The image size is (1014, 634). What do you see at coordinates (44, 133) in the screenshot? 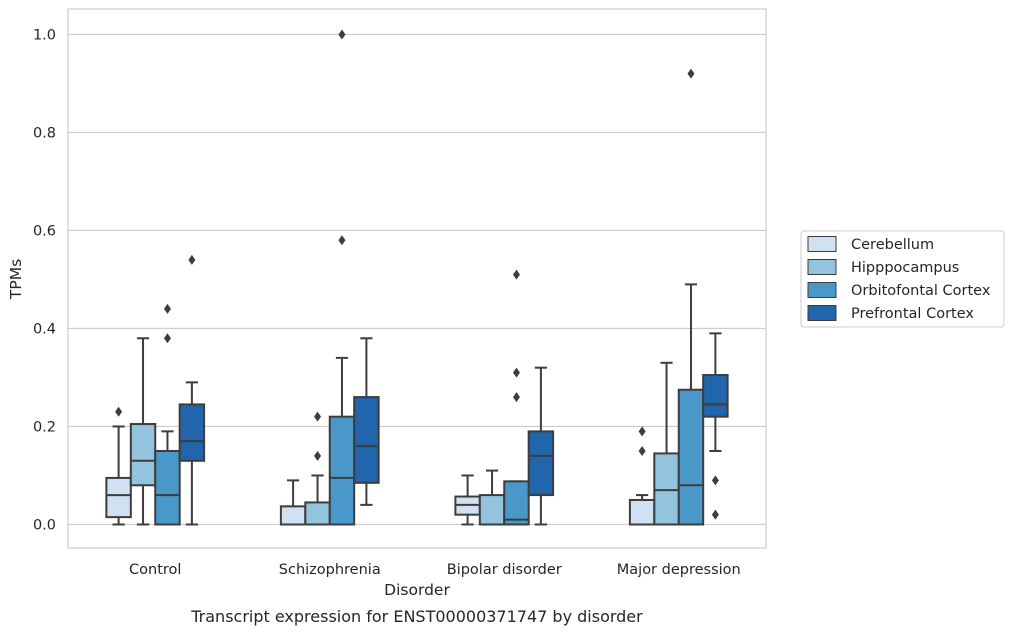
I see `y-tick-label: 0.8` at bounding box center [44, 133].